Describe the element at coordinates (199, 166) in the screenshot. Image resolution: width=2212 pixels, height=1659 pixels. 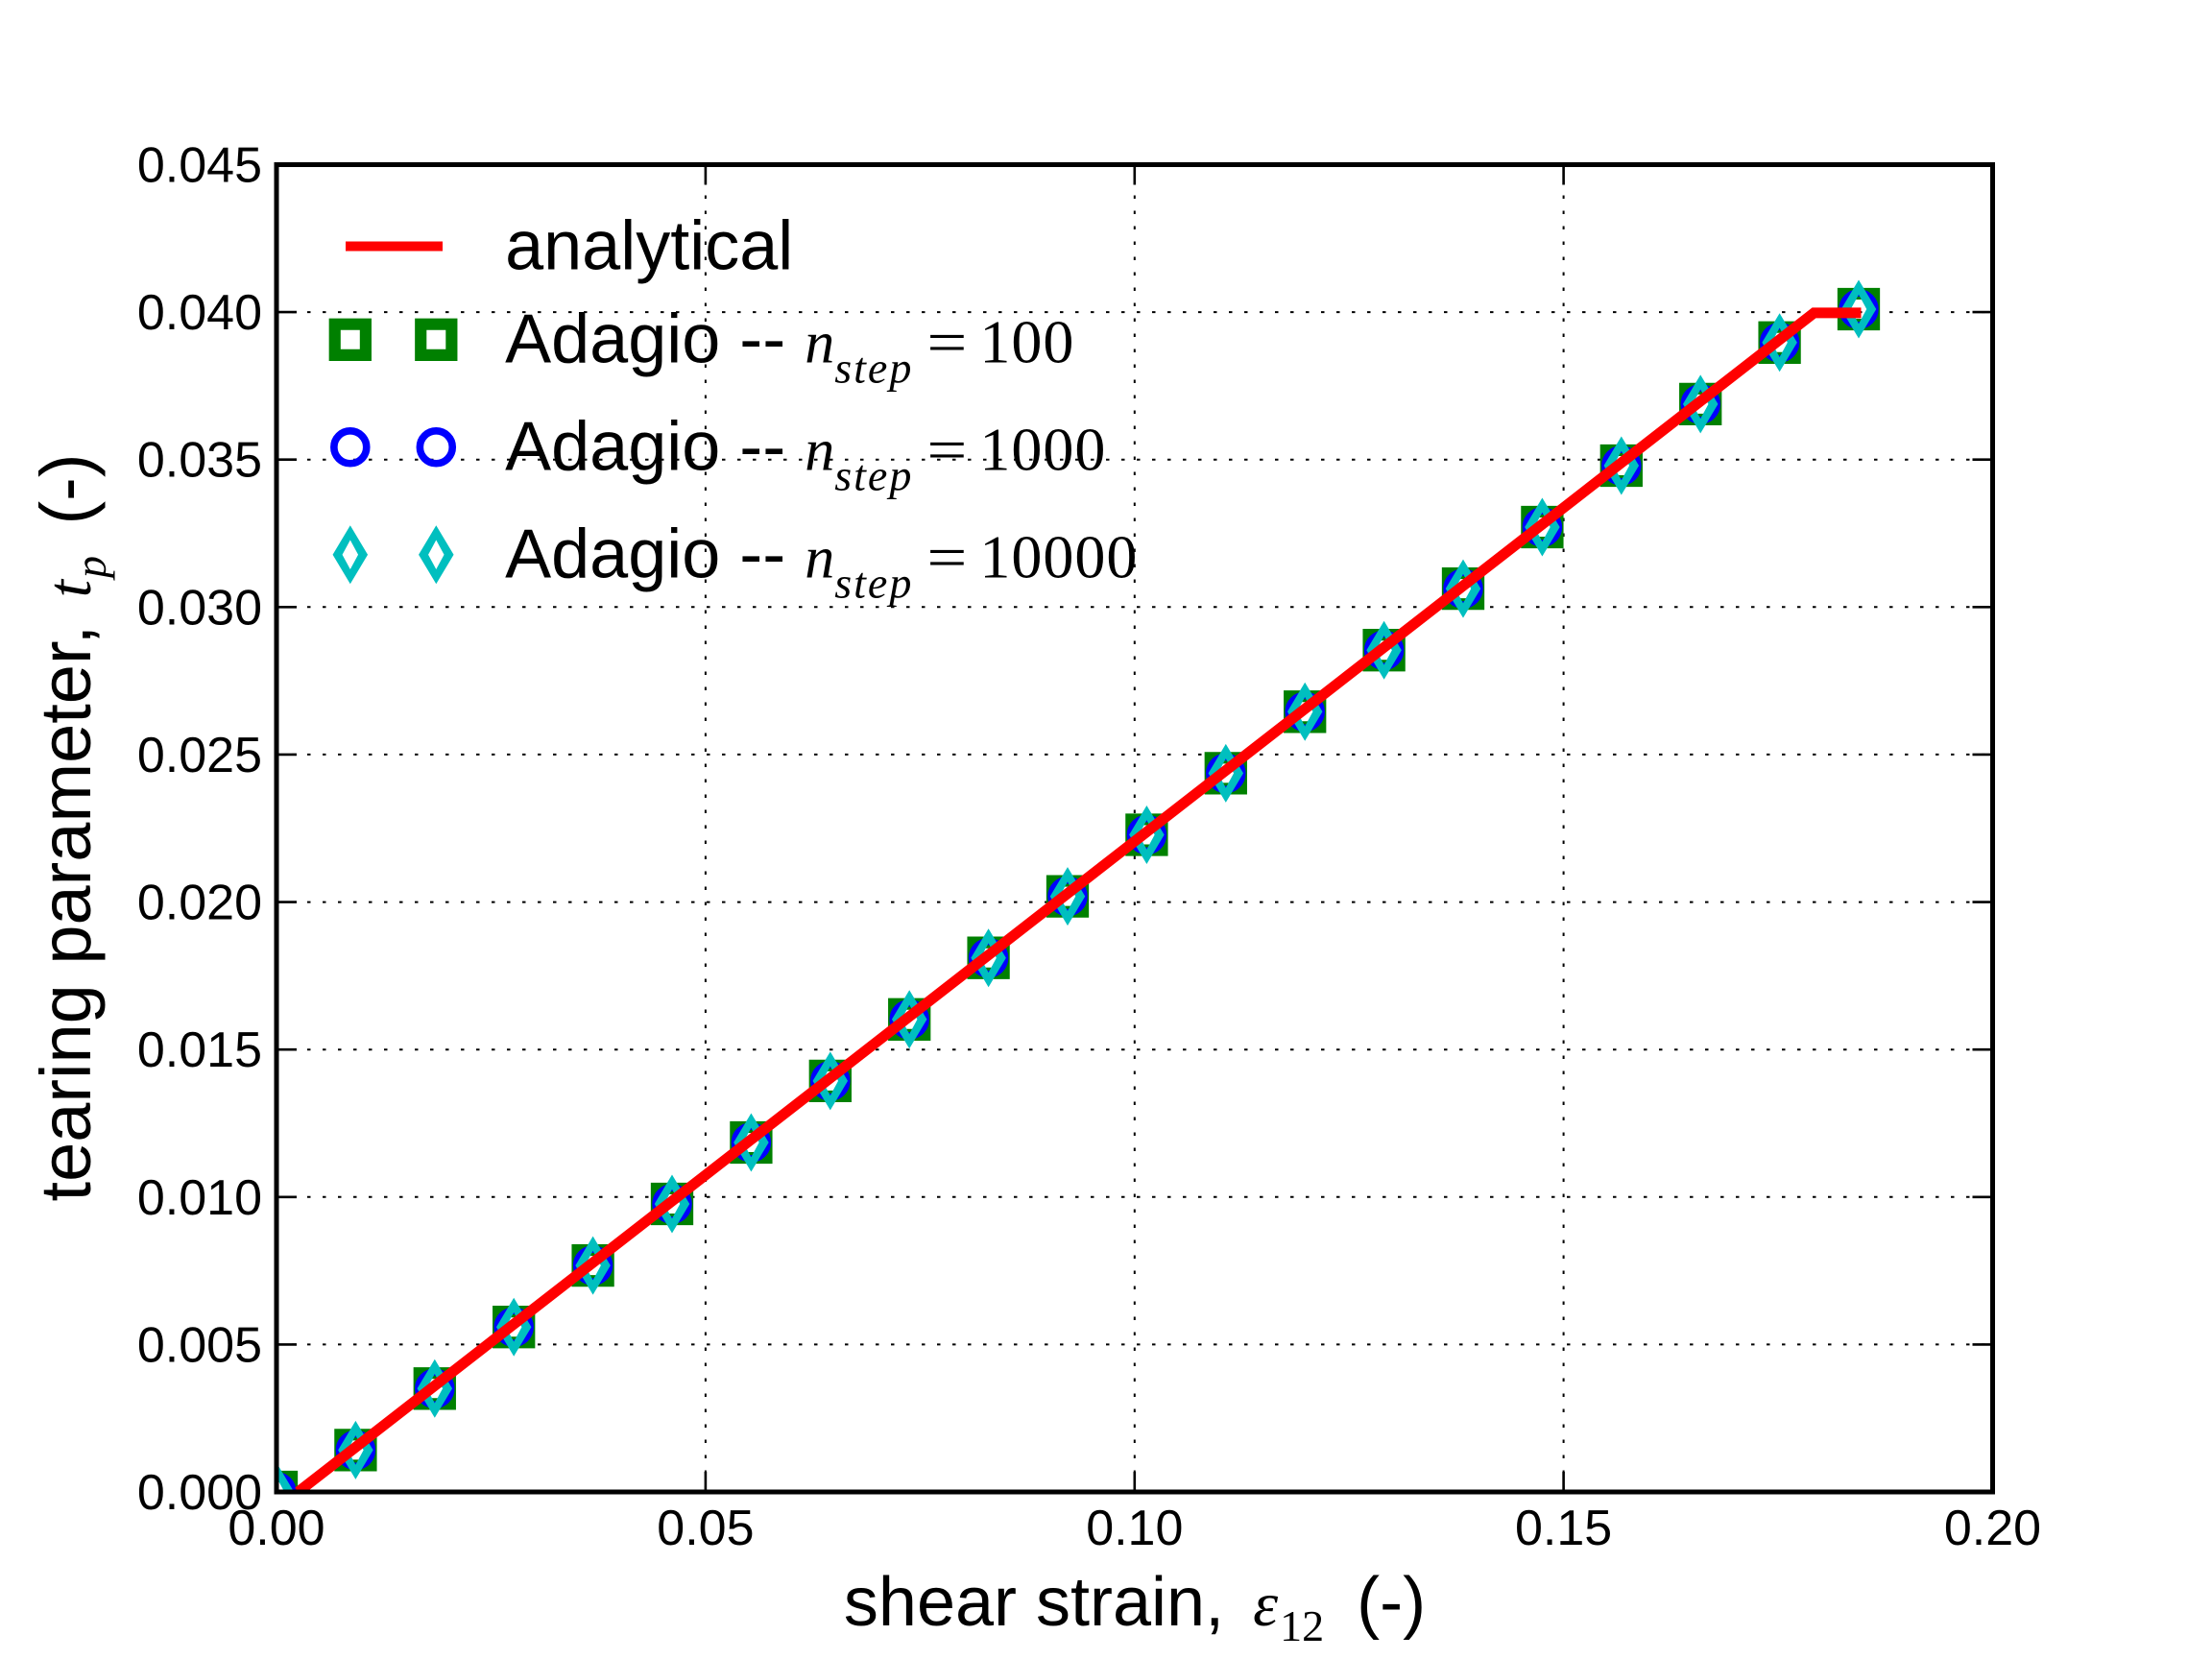
I see `svg-text: 0.045` at that location.